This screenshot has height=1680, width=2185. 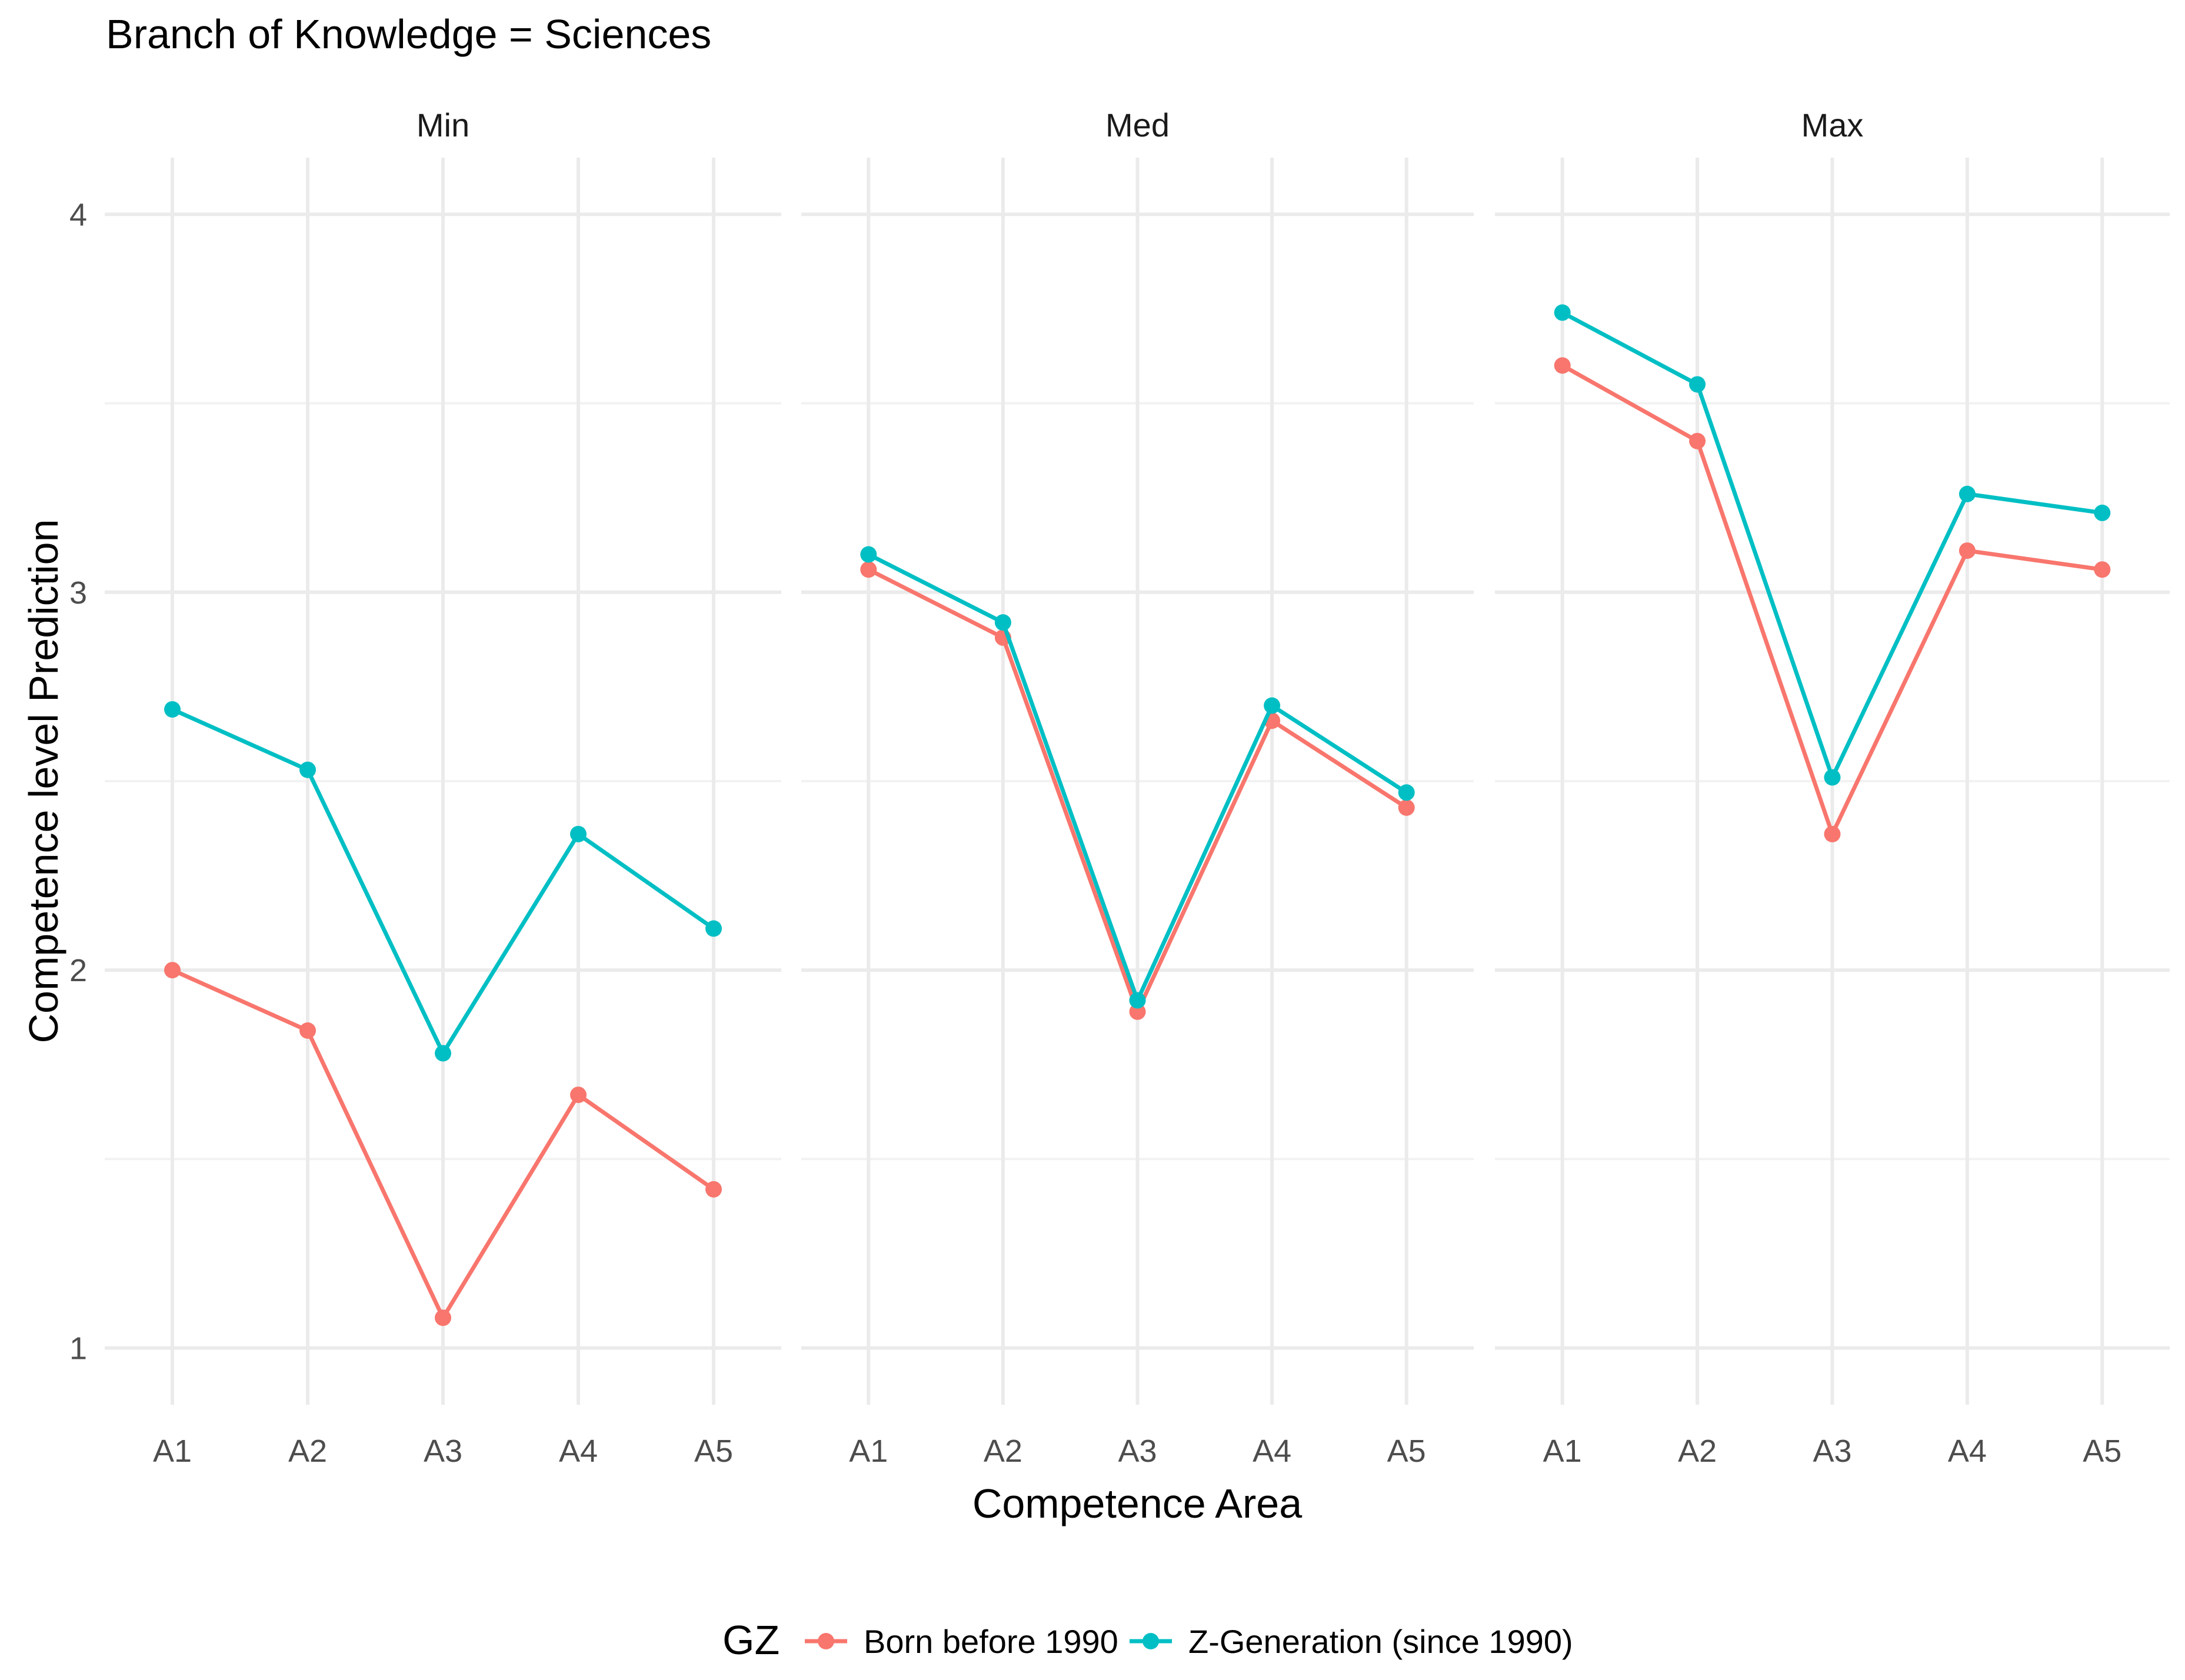 What do you see at coordinates (1380, 1641) in the screenshot?
I see `legend-label-z-generation: Z-Generation (since 1990)` at bounding box center [1380, 1641].